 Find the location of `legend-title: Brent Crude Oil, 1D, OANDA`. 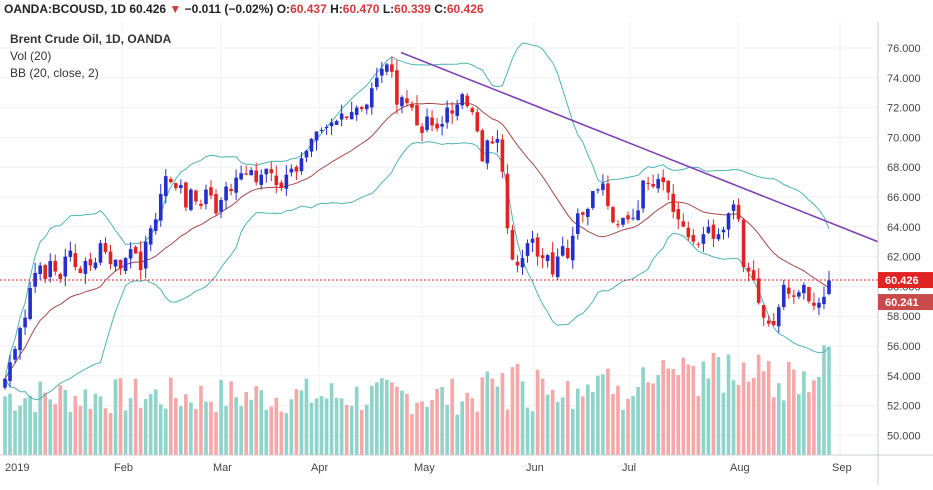

legend-title: Brent Crude Oil, 1D, OANDA is located at coordinates (91, 39).